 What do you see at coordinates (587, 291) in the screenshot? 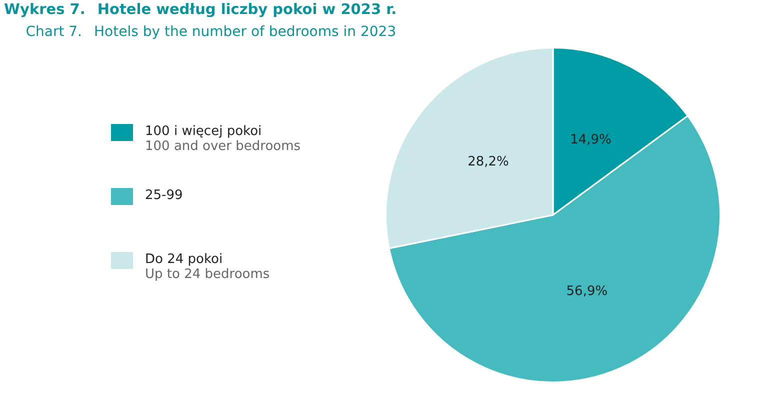
I see `data-label: 56,9%` at bounding box center [587, 291].